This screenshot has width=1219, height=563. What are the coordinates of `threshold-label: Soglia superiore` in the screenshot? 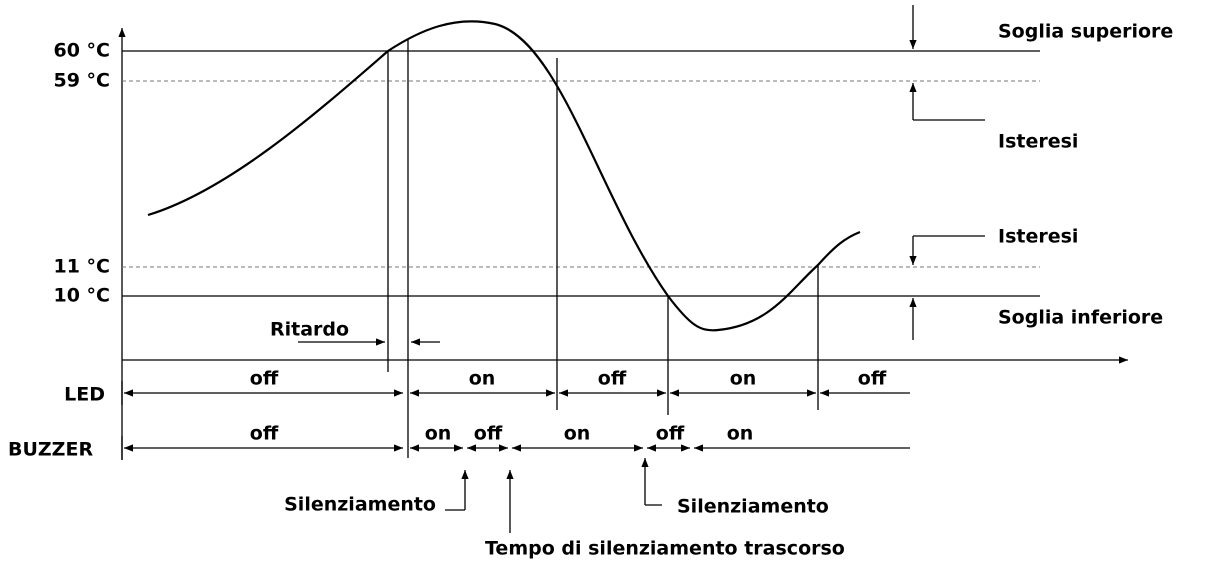 It's located at (1085, 32).